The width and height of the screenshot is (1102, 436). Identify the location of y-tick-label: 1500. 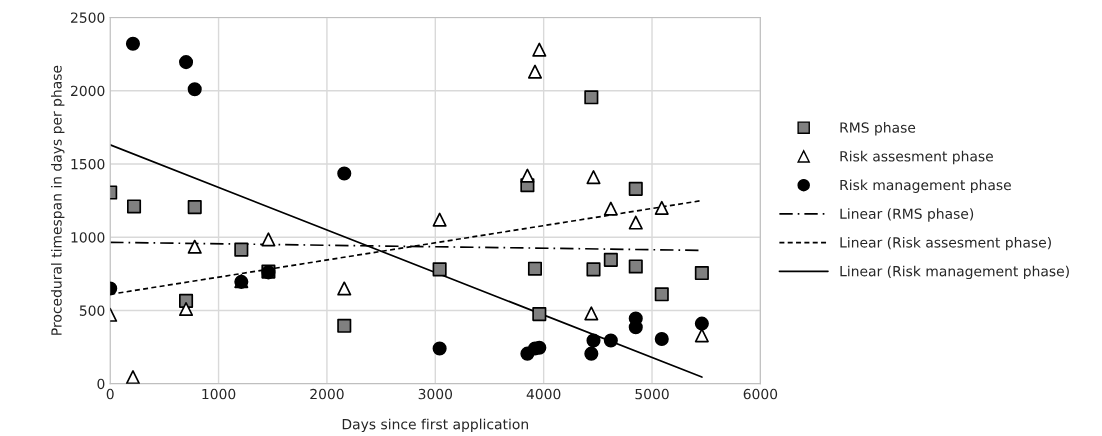
(88, 164).